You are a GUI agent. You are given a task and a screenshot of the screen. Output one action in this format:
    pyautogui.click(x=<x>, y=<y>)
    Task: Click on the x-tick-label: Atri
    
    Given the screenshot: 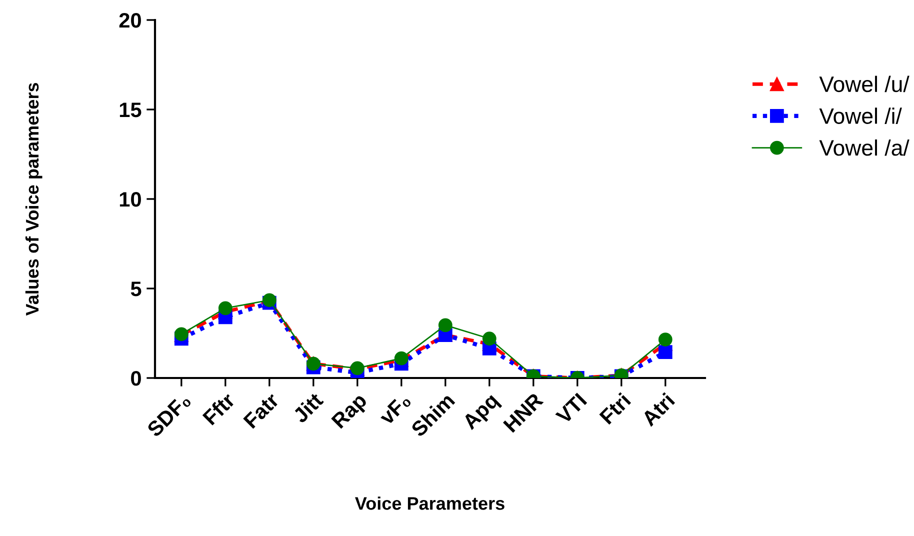 What is the action you would take?
    pyautogui.click(x=658, y=410)
    